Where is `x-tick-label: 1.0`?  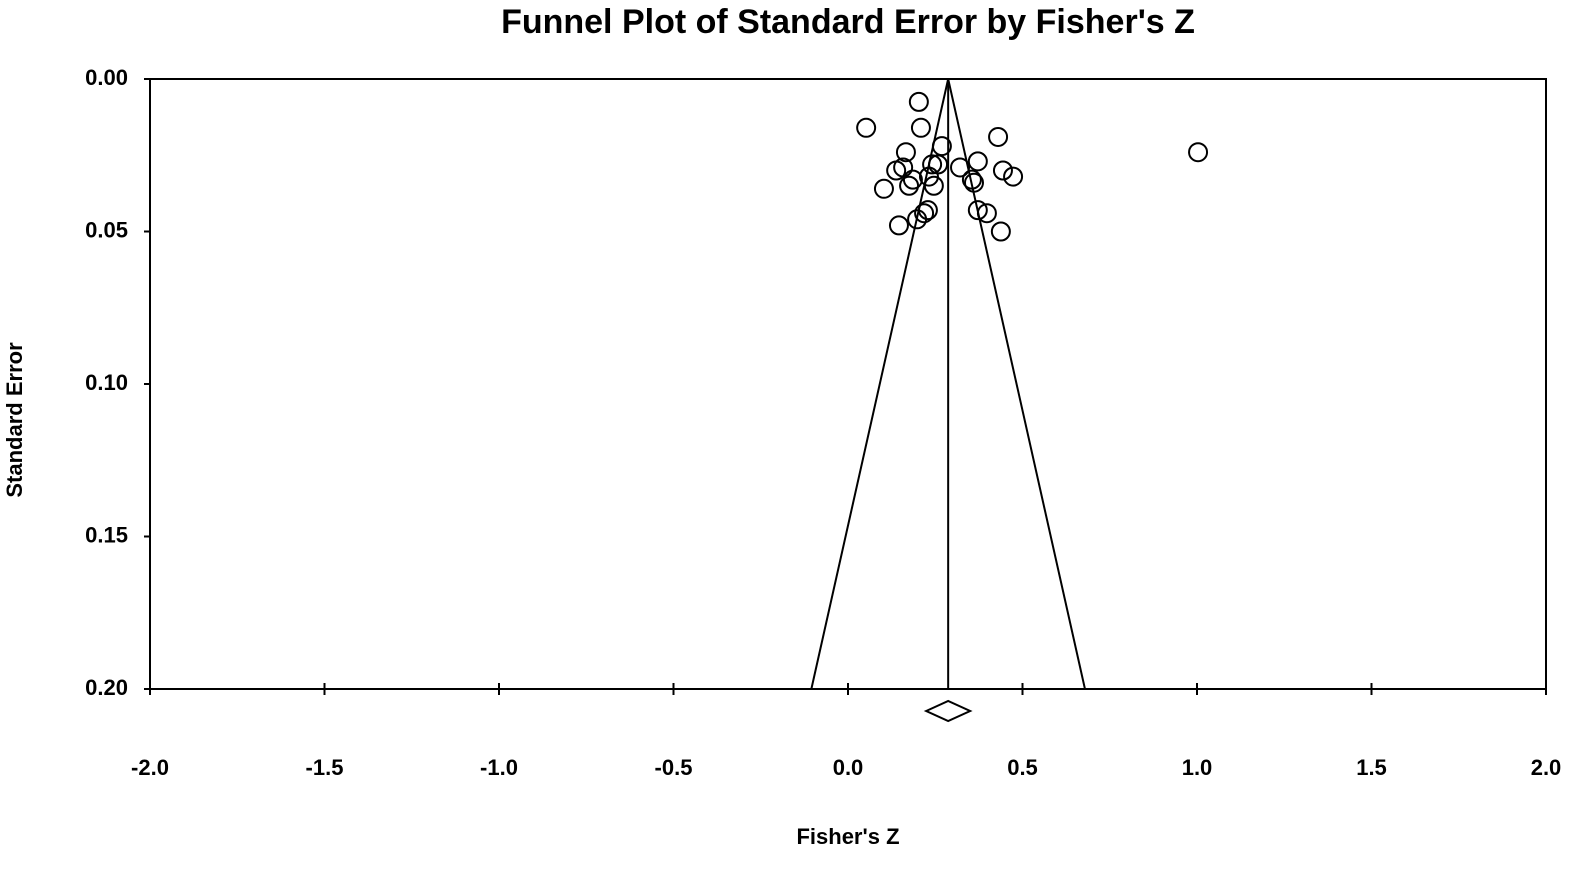
x-tick-label: 1.0 is located at coordinates (1197, 767).